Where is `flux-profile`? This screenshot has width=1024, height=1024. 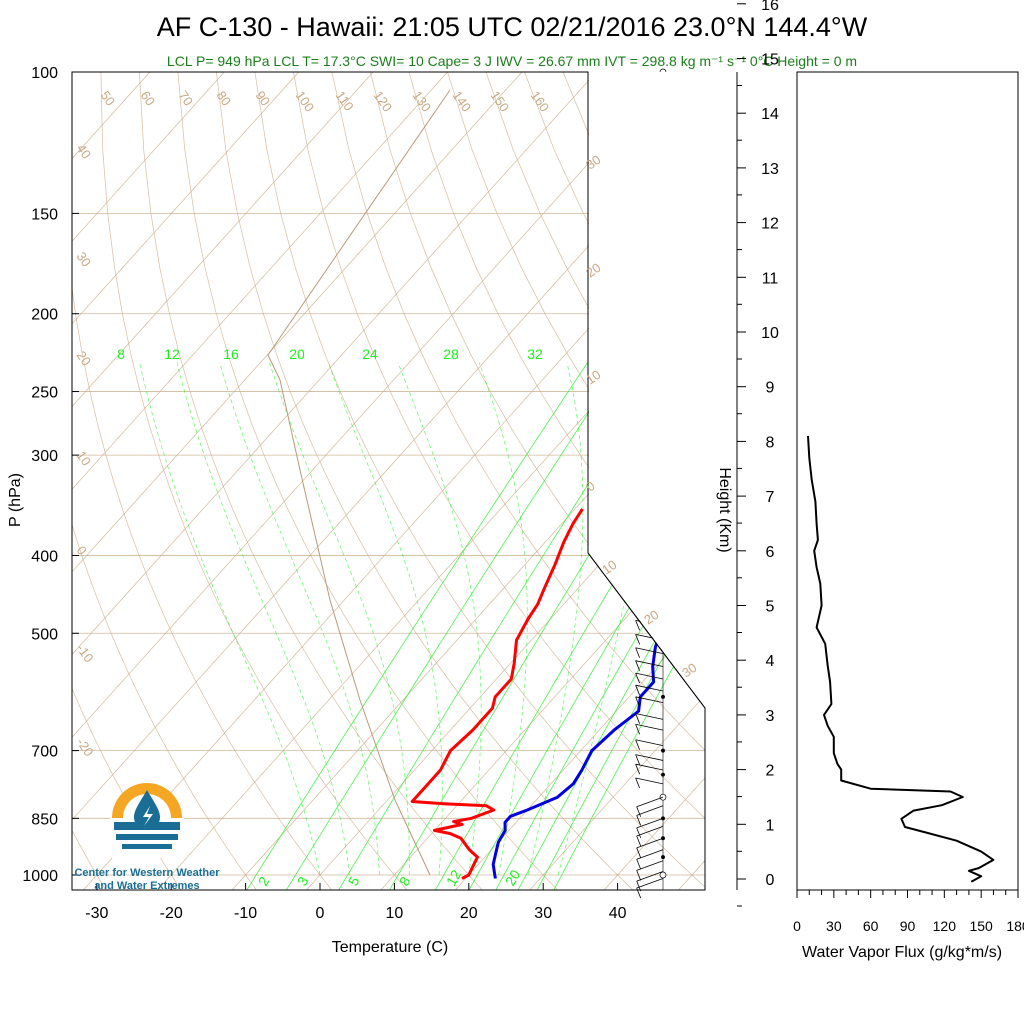 flux-profile is located at coordinates (901, 659).